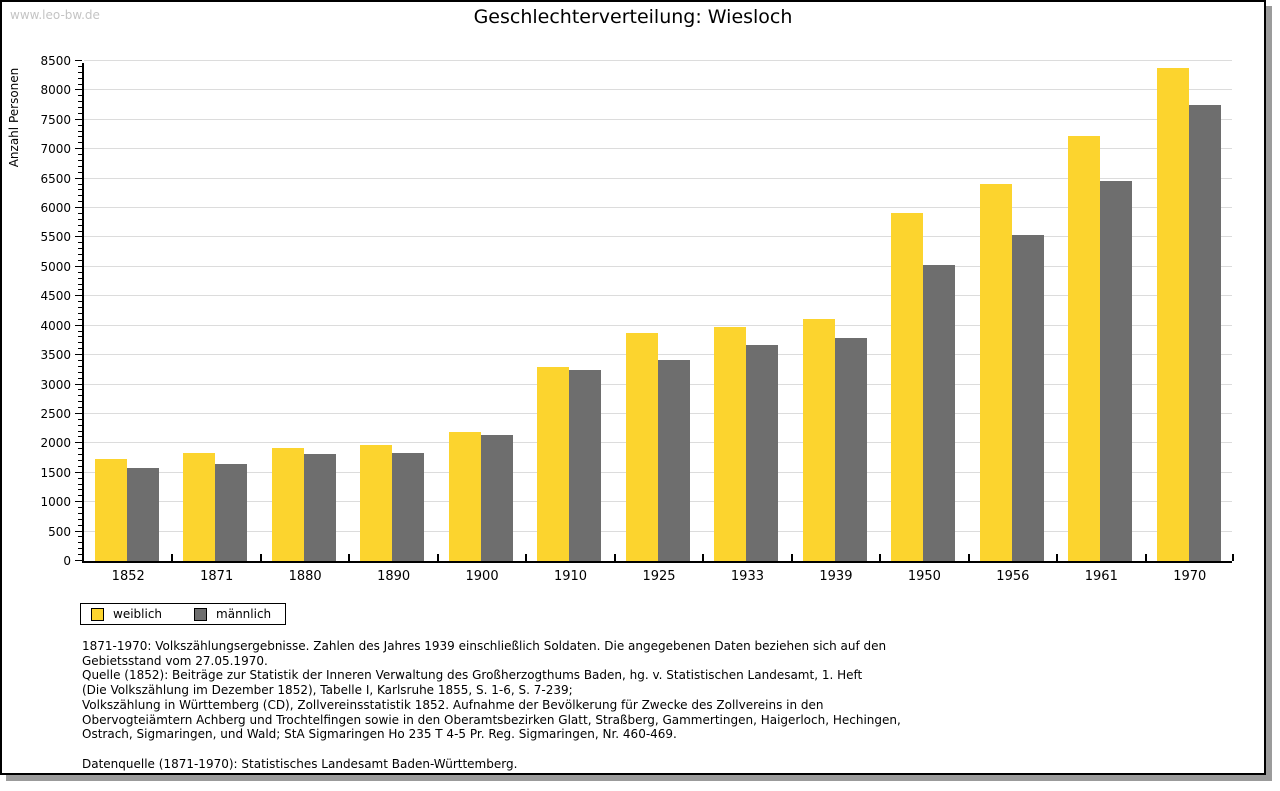 The image size is (1280, 791). What do you see at coordinates (995, 372) in the screenshot?
I see `bar-weiblich-1956` at bounding box center [995, 372].